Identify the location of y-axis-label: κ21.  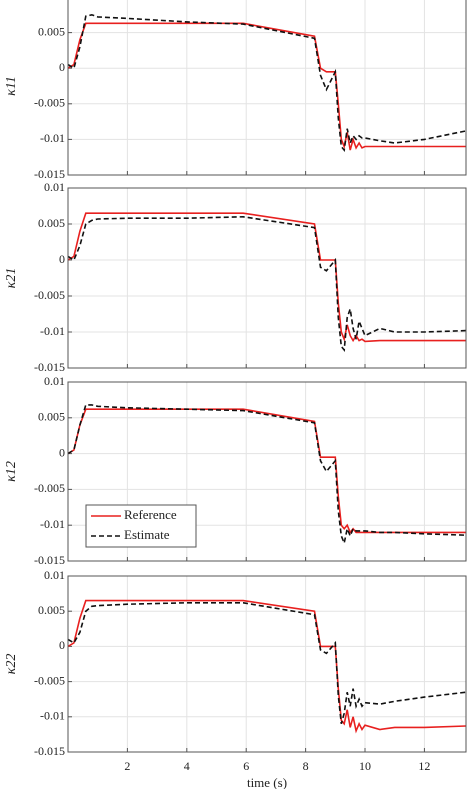
(11, 278).